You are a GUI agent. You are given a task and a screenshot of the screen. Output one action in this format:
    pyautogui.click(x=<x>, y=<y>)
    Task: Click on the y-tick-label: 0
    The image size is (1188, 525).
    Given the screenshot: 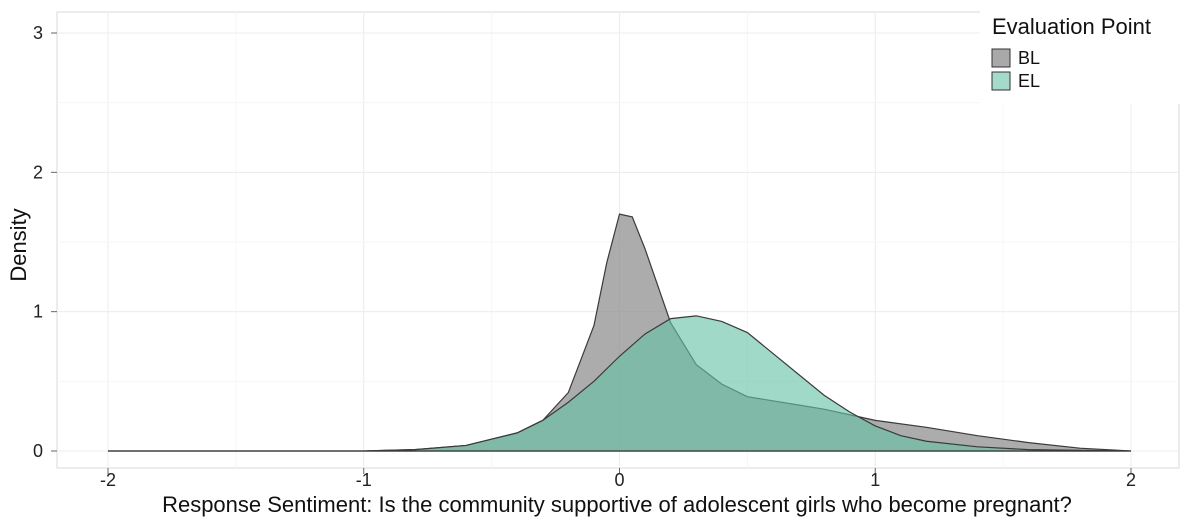 What is the action you would take?
    pyautogui.click(x=38, y=451)
    